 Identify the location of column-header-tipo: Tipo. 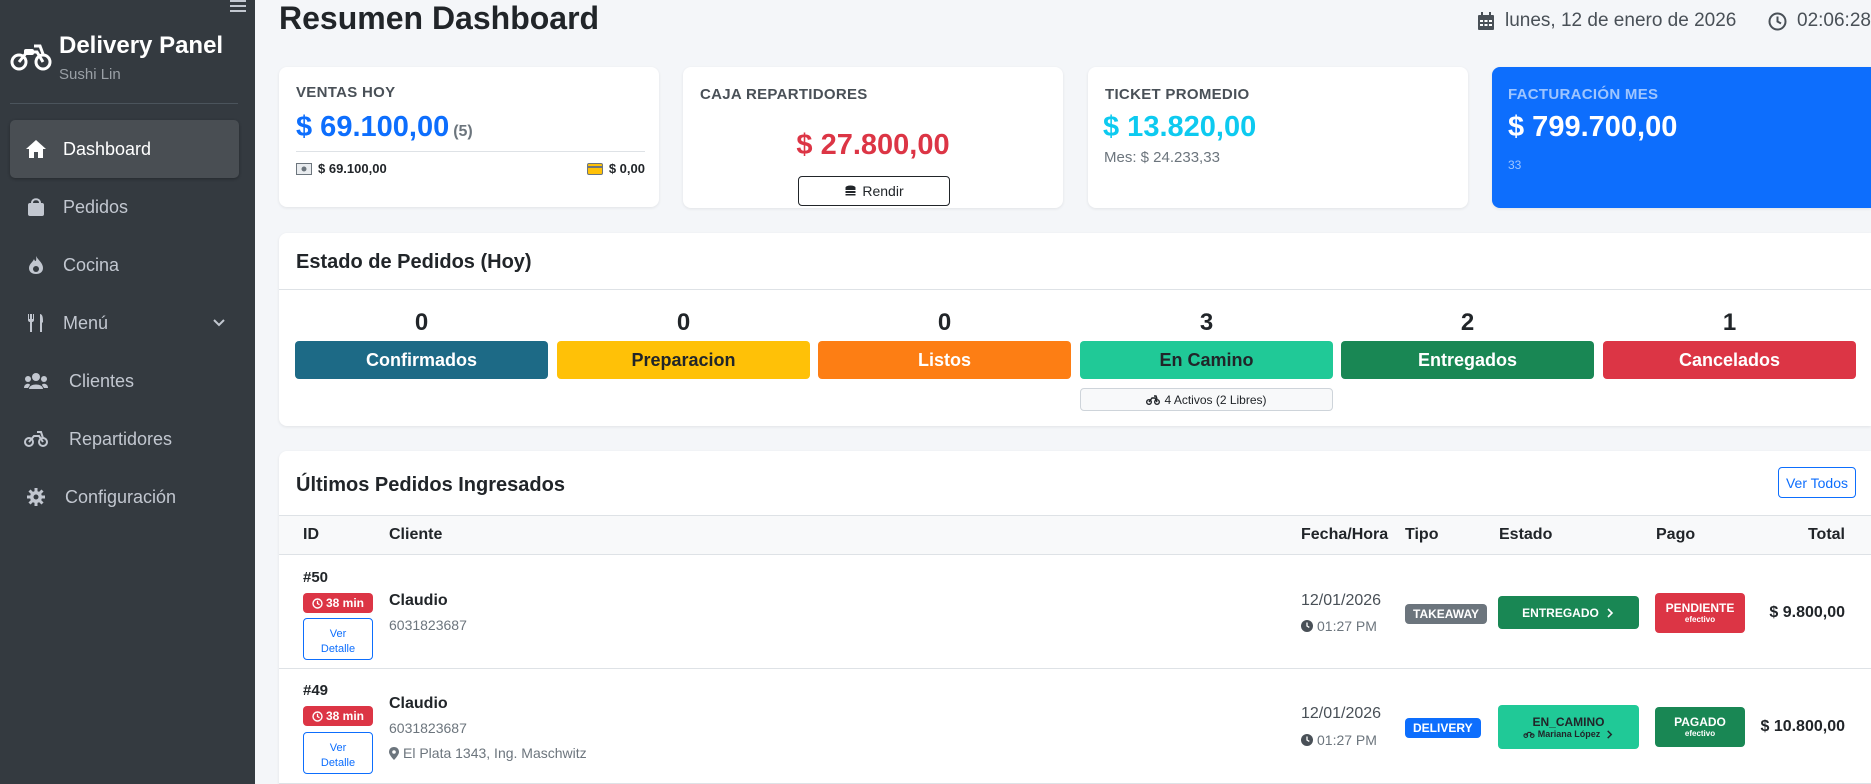
(1422, 534).